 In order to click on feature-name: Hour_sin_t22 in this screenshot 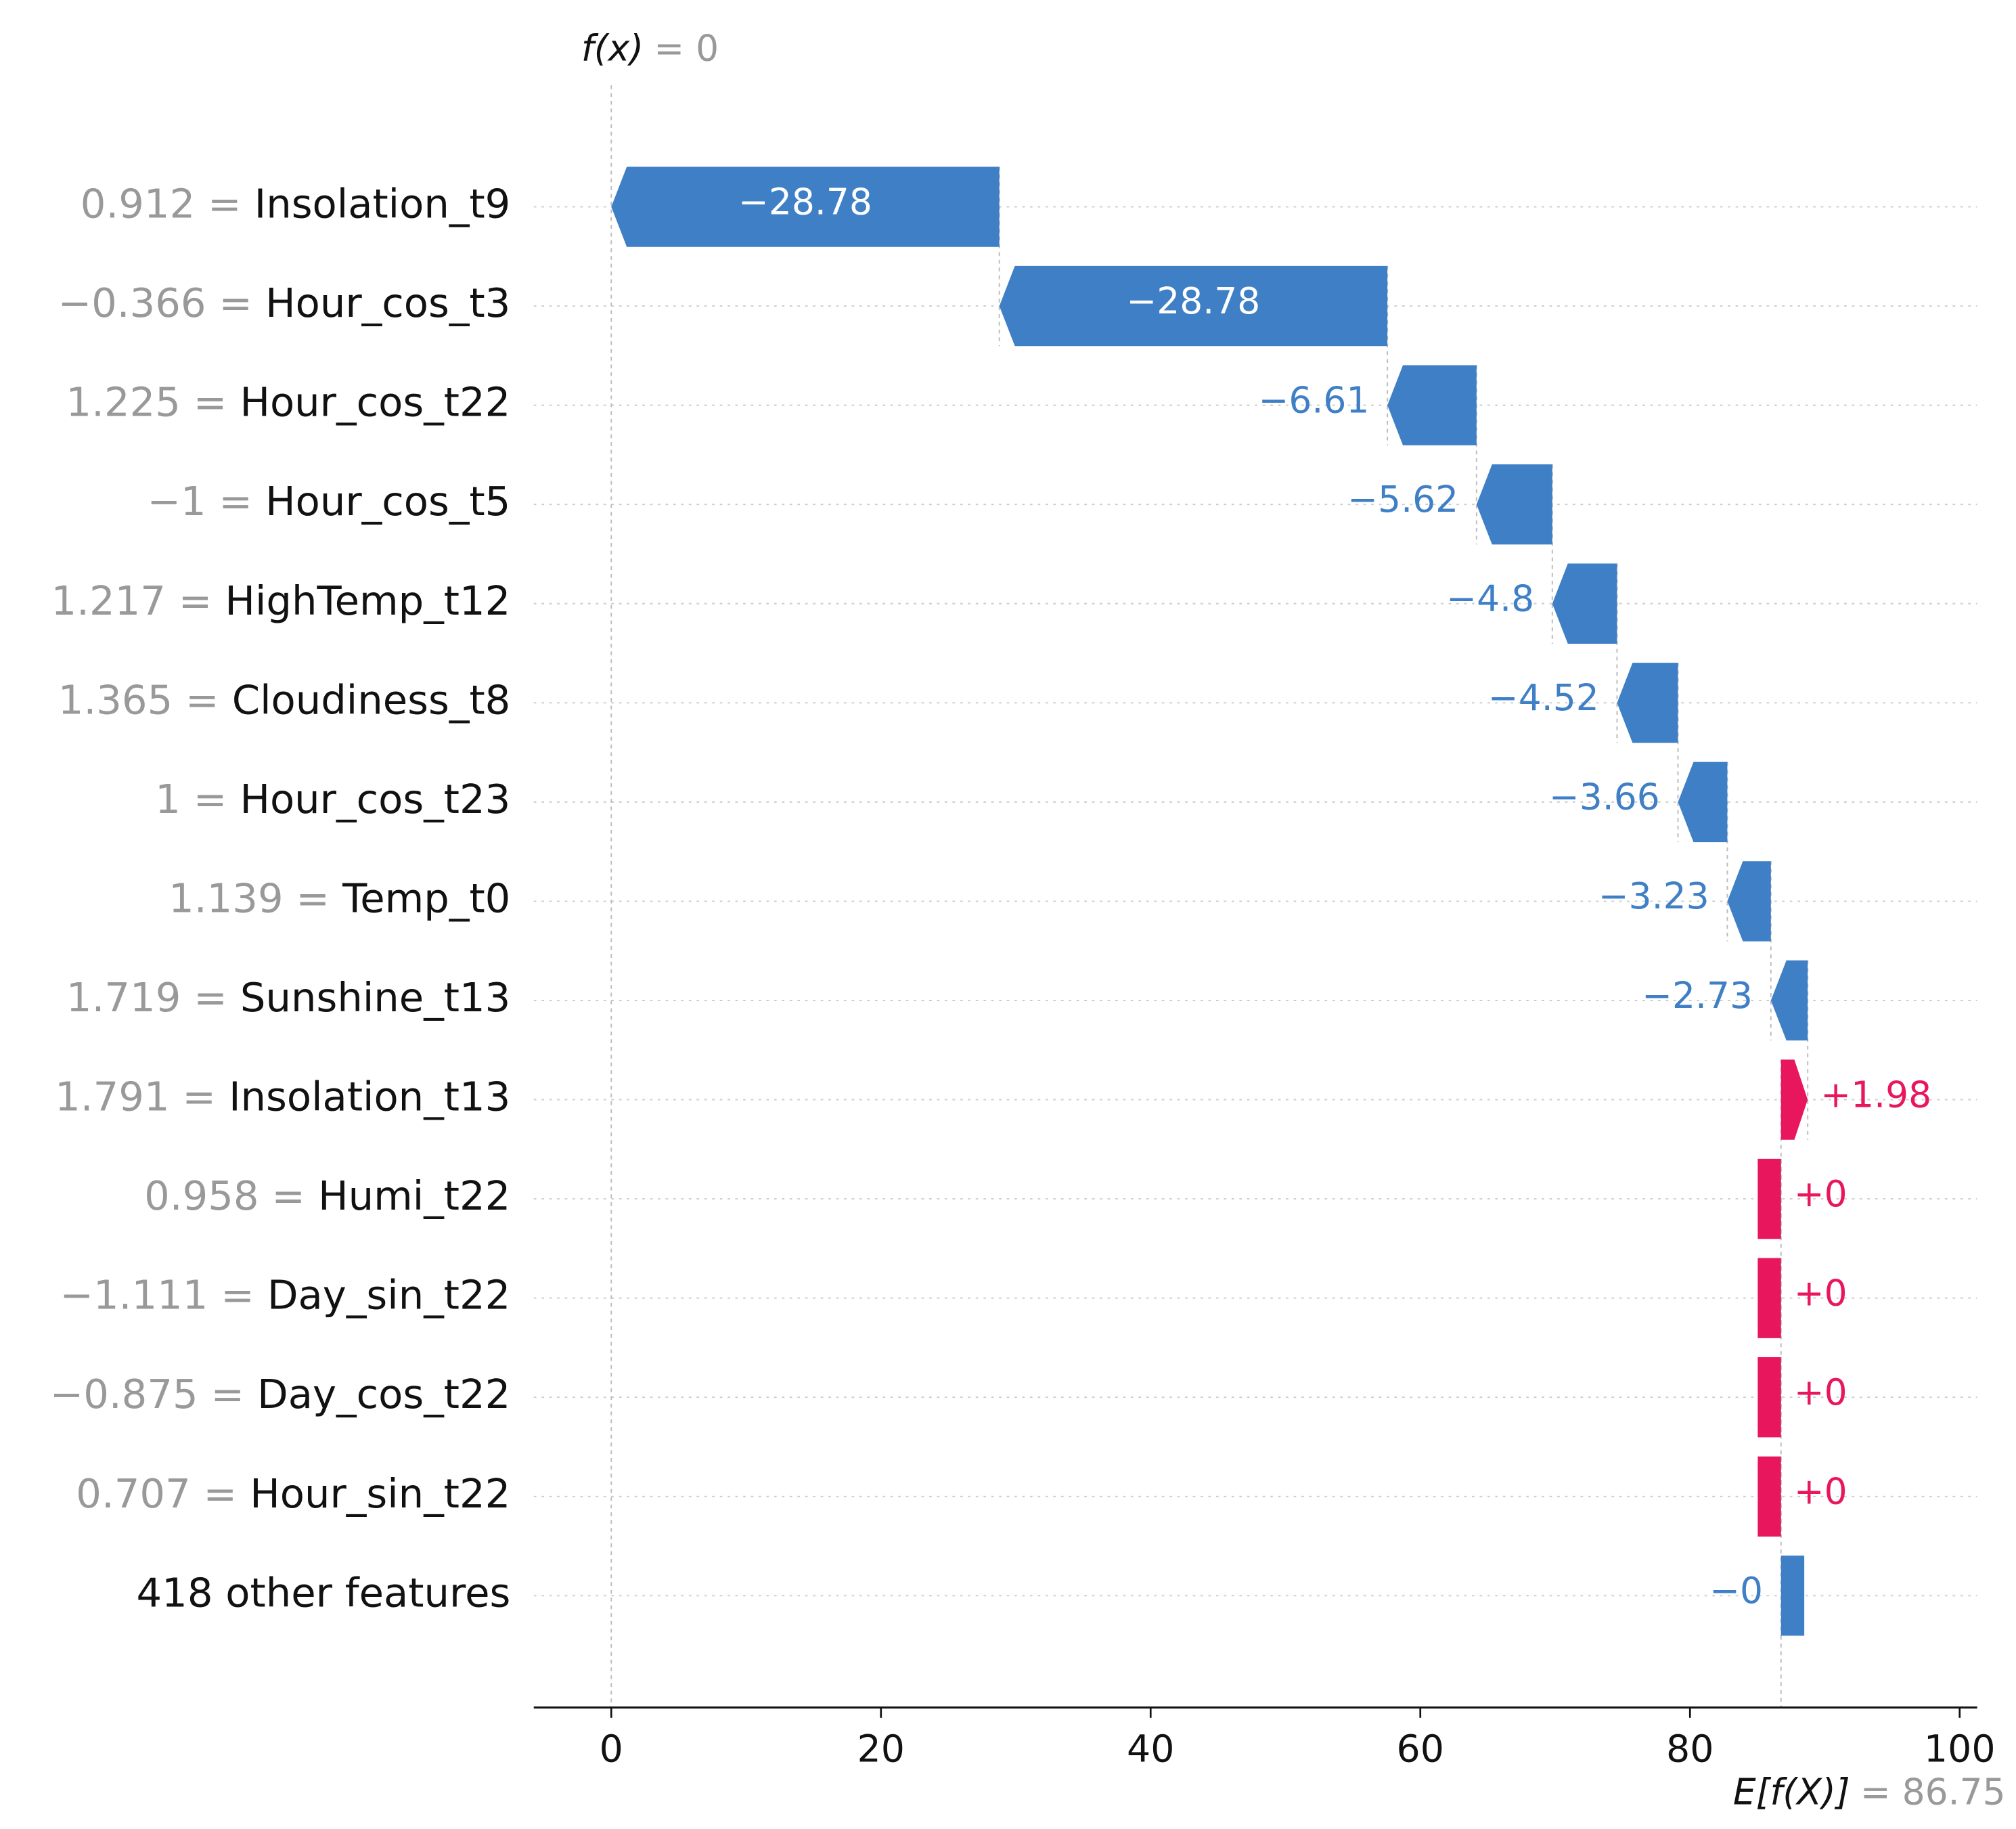, I will do `click(380, 1494)`.